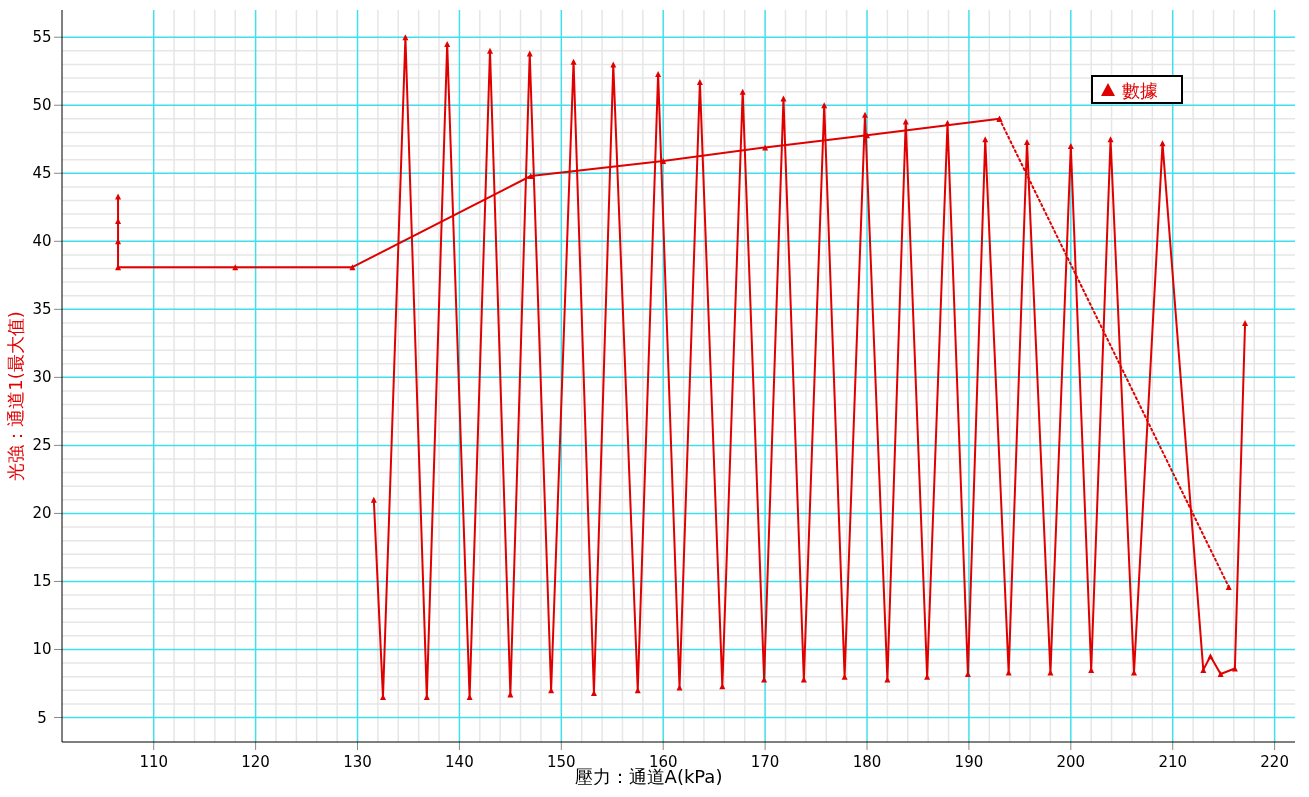  What do you see at coordinates (42, 105) in the screenshot?
I see `y-tick-label: 50` at bounding box center [42, 105].